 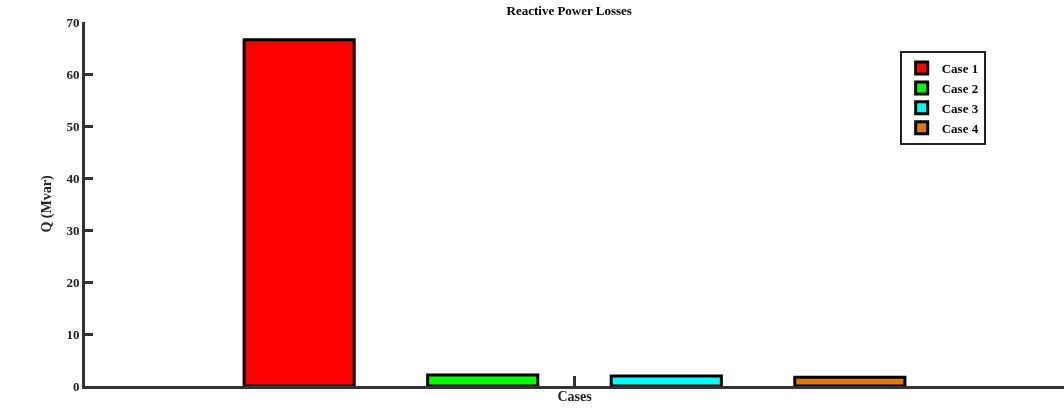 What do you see at coordinates (73, 282) in the screenshot?
I see `y-tick-label: 20` at bounding box center [73, 282].